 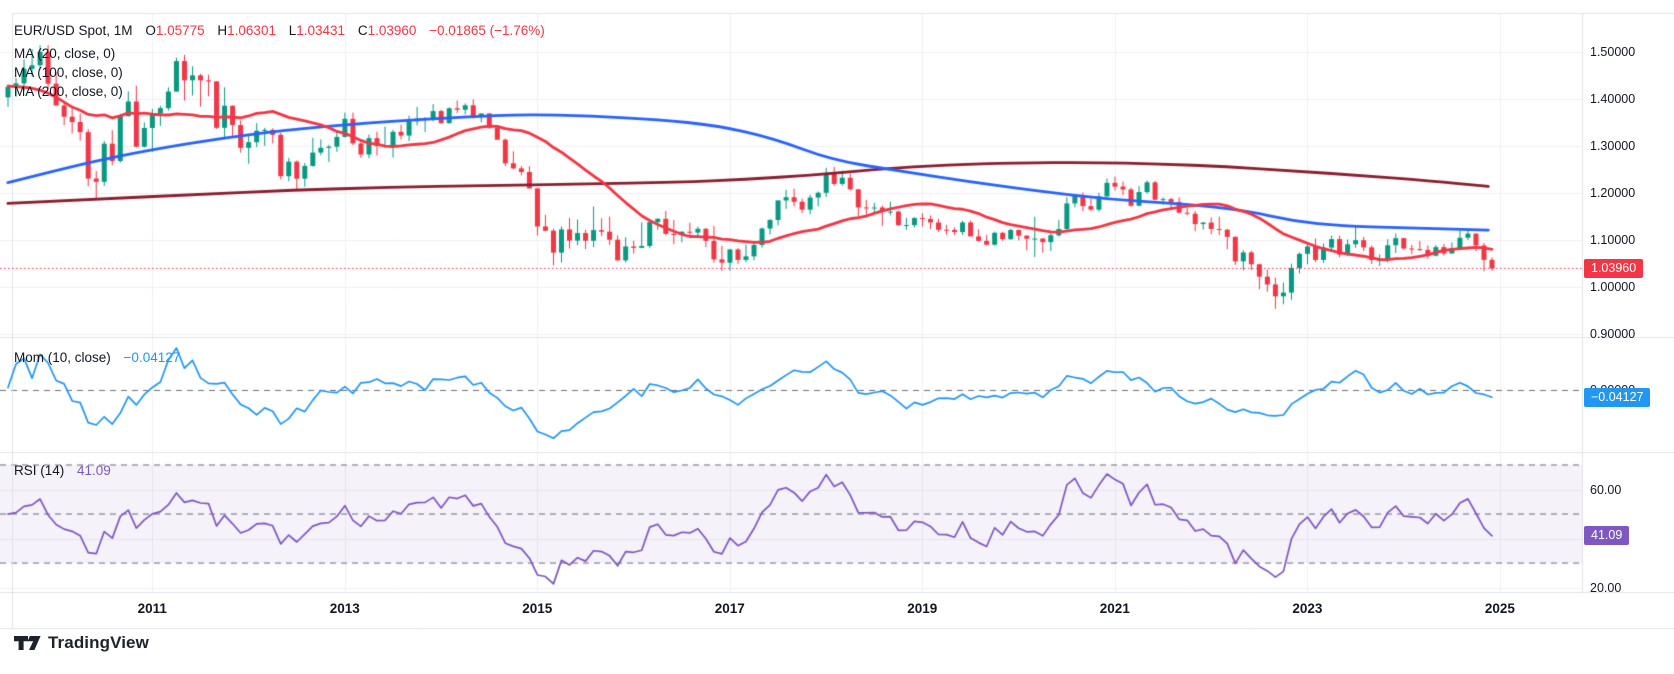 What do you see at coordinates (344, 608) in the screenshot?
I see `time-axis-label: 2013` at bounding box center [344, 608].